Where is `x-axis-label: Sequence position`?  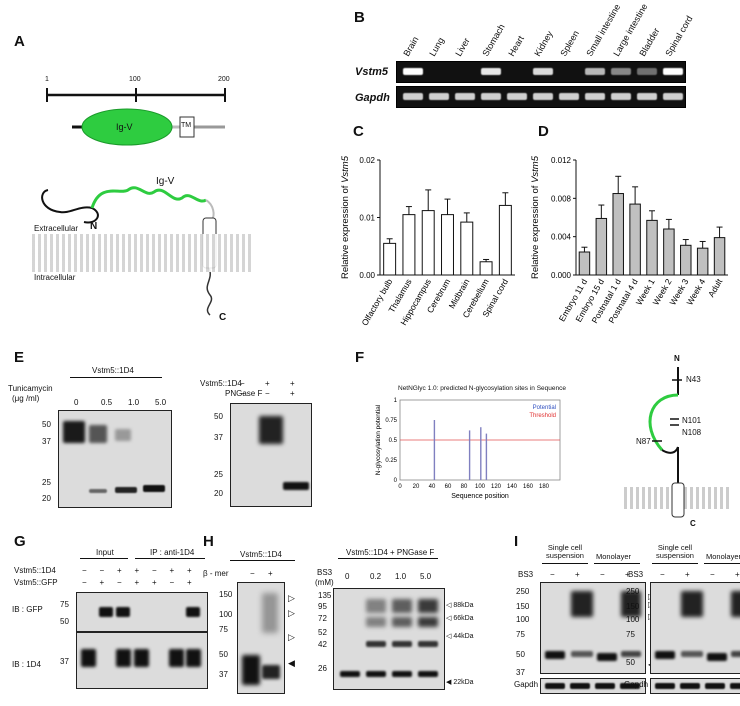
x-axis-label: Sequence position is located at coordinates (480, 496).